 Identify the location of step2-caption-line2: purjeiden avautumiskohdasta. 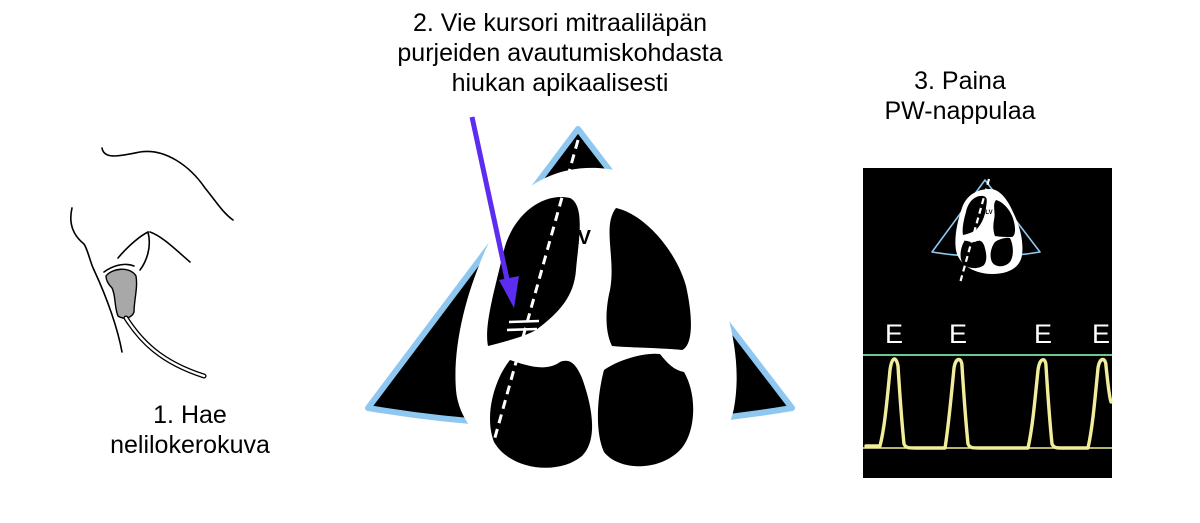
(560, 53).